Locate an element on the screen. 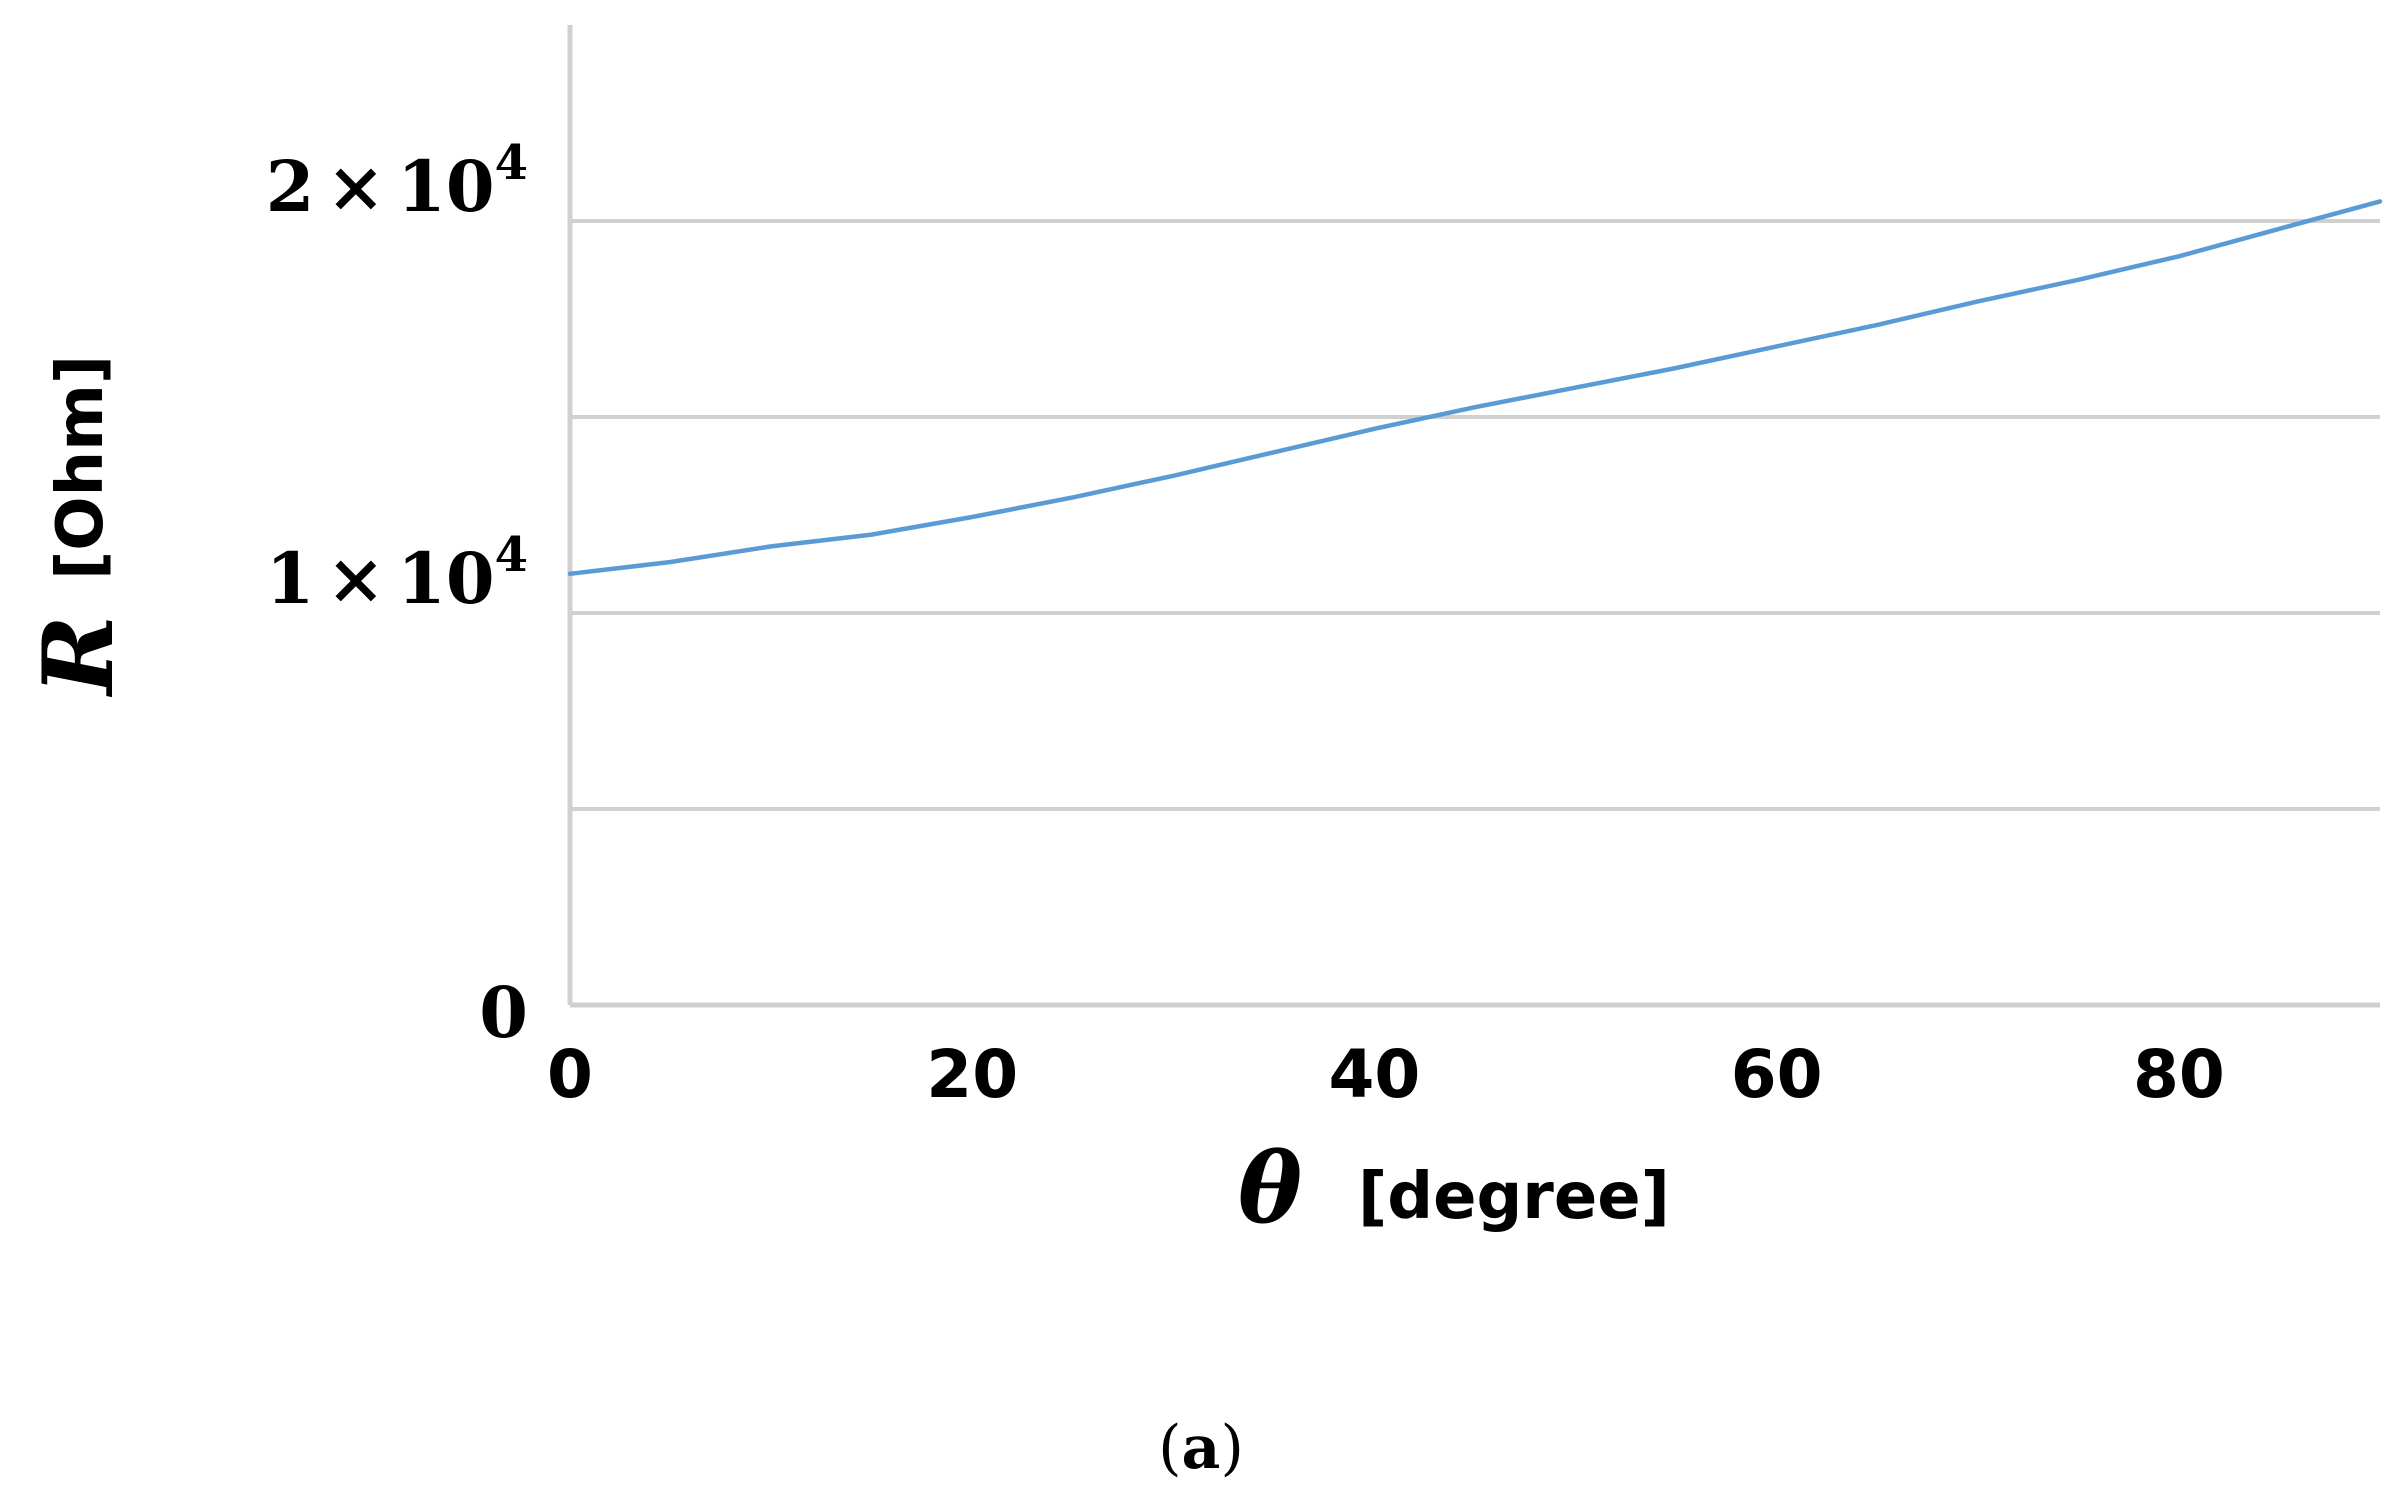  y-tick-mantissa: 0 is located at coordinates (503, 1012).